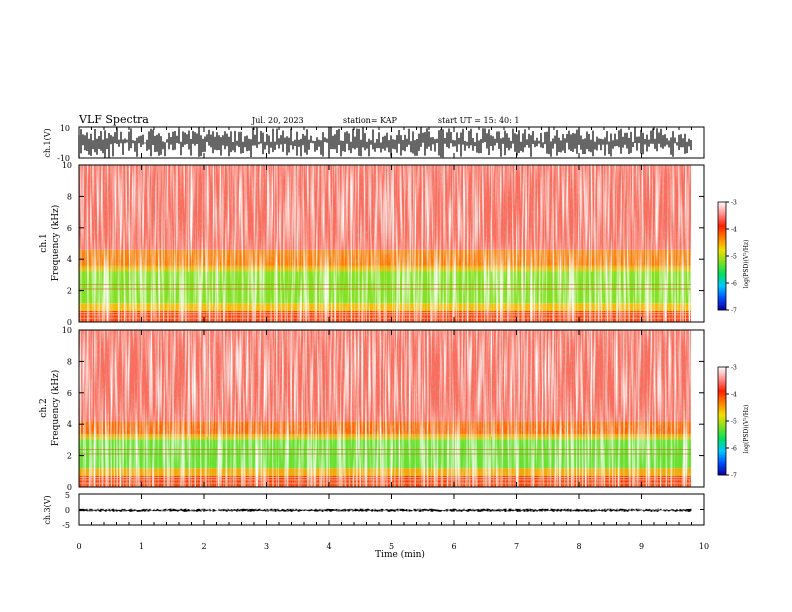  Describe the element at coordinates (69, 456) in the screenshot. I see `ch2-spectrogram-ytick-label-1: 2` at that location.